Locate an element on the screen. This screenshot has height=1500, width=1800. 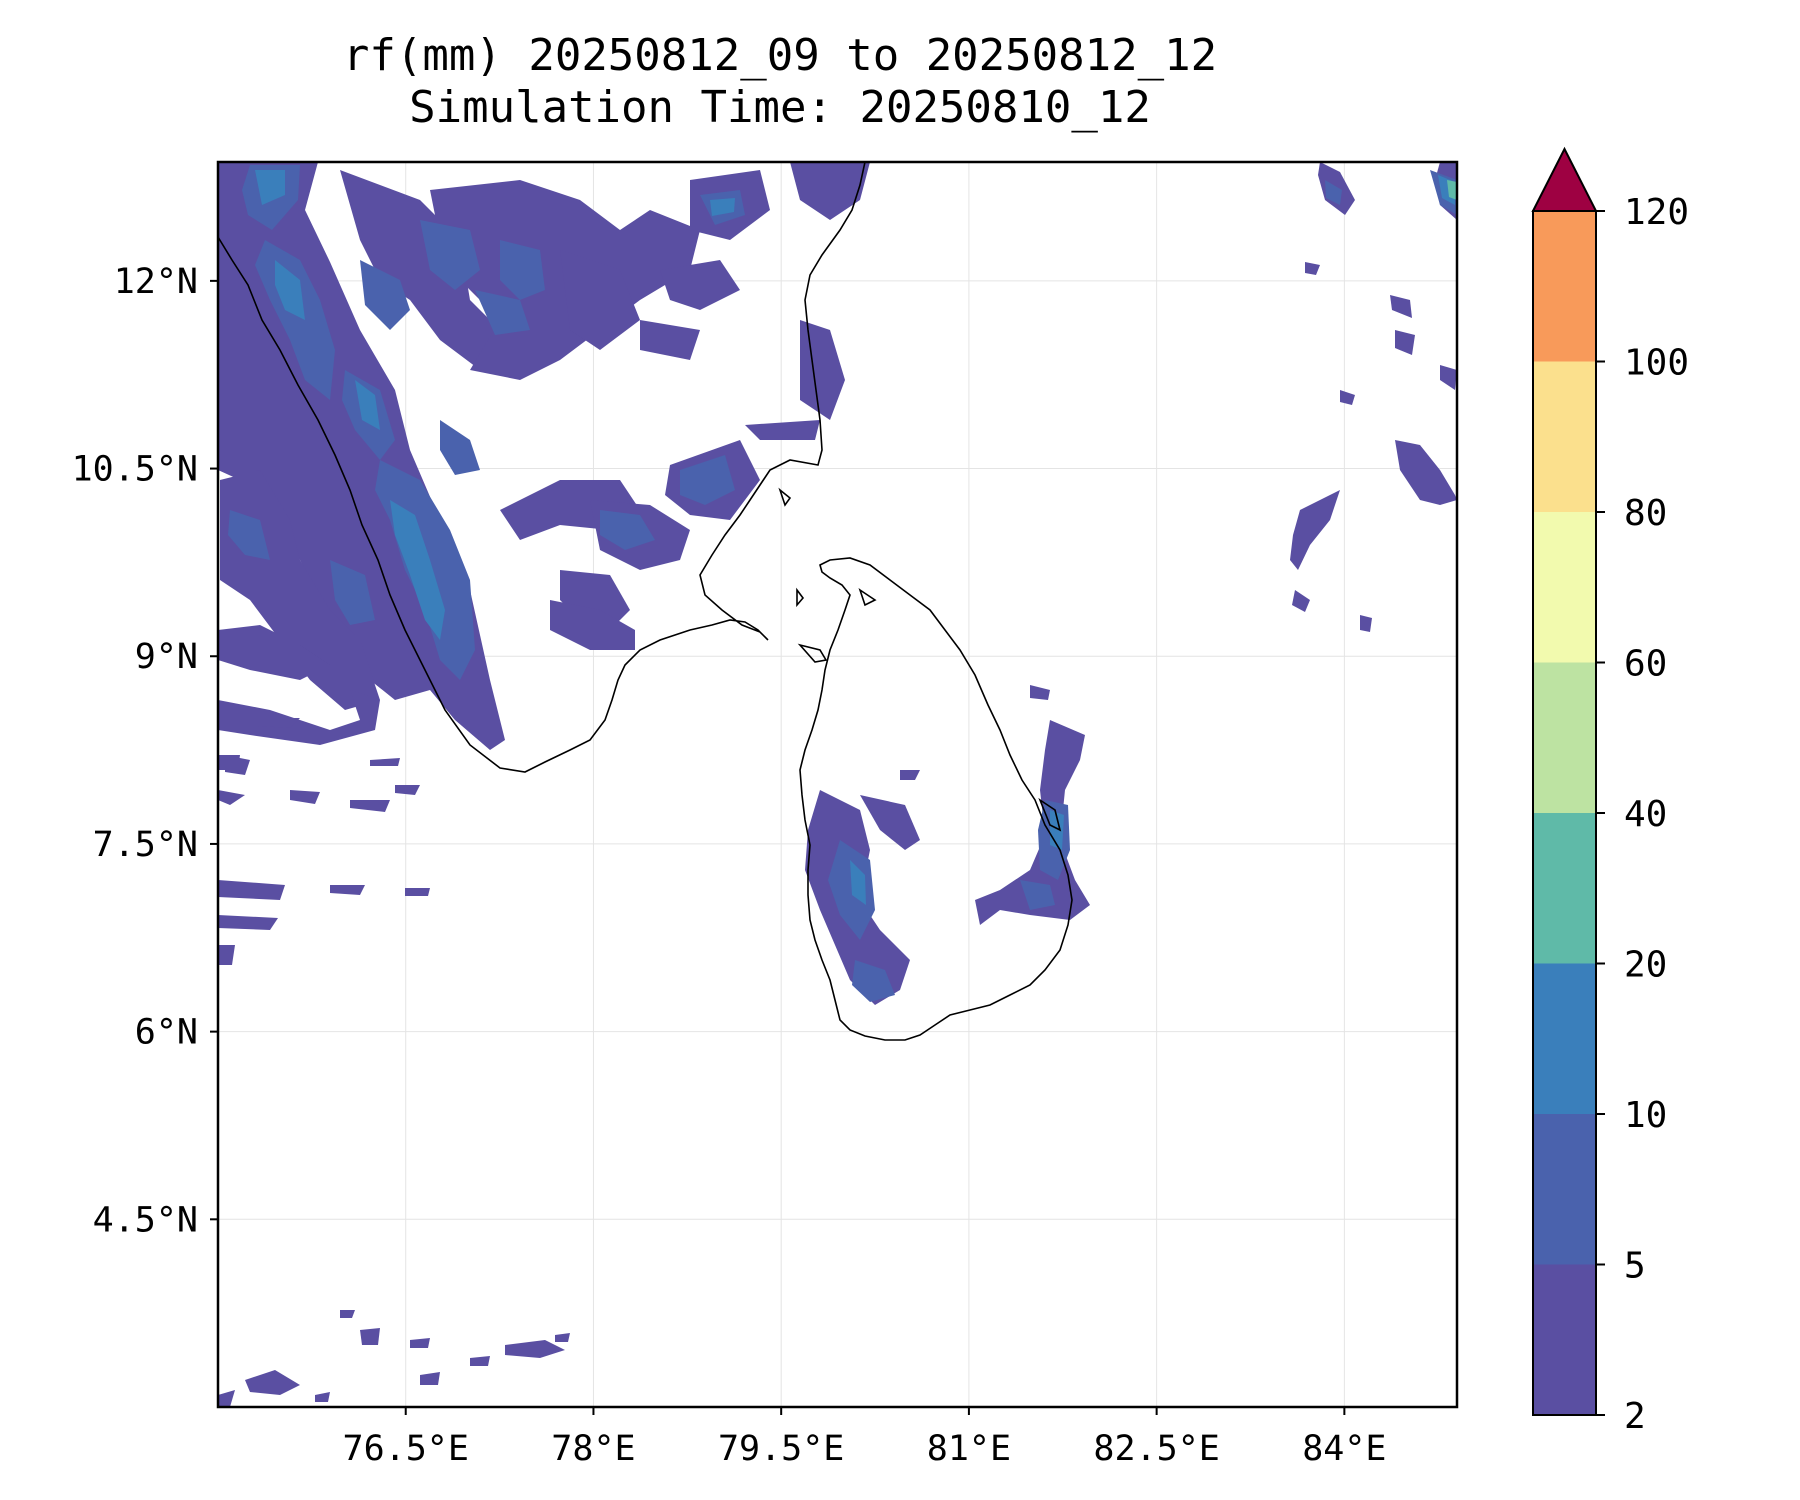
lat-tick-label: 4.5°N is located at coordinates (145, 1220).